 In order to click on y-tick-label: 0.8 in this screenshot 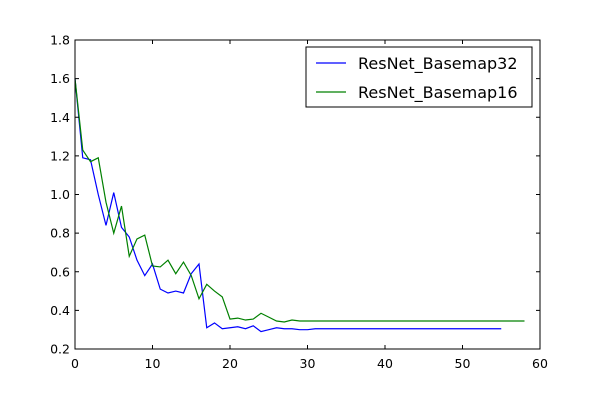, I will do `click(60, 233)`.